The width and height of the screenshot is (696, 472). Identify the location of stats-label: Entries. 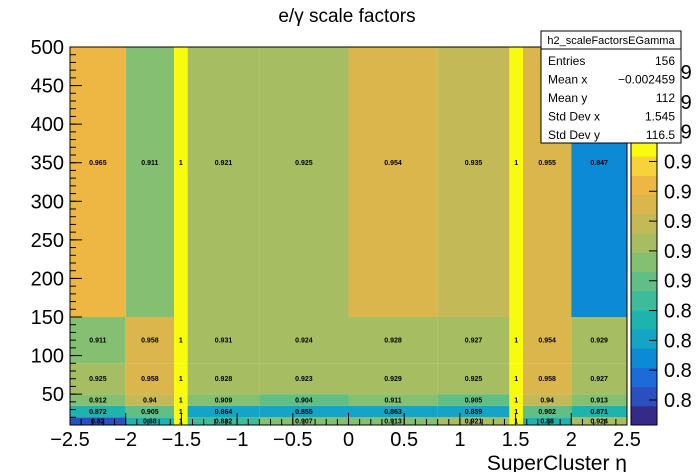
(566, 61).